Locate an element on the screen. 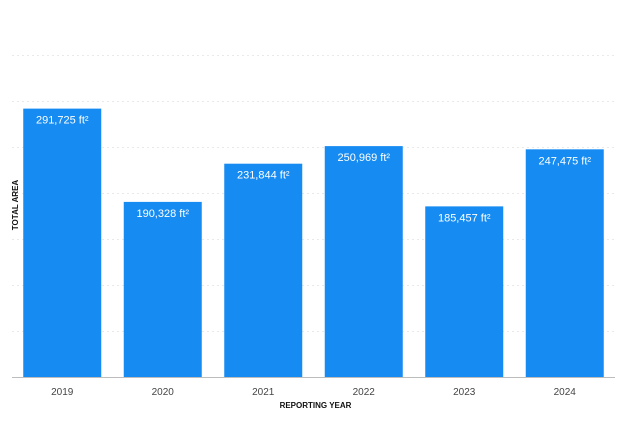 Image resolution: width=620 pixels, height=422 pixels. bar-data-label-2023: 185,457 ft² is located at coordinates (464, 218).